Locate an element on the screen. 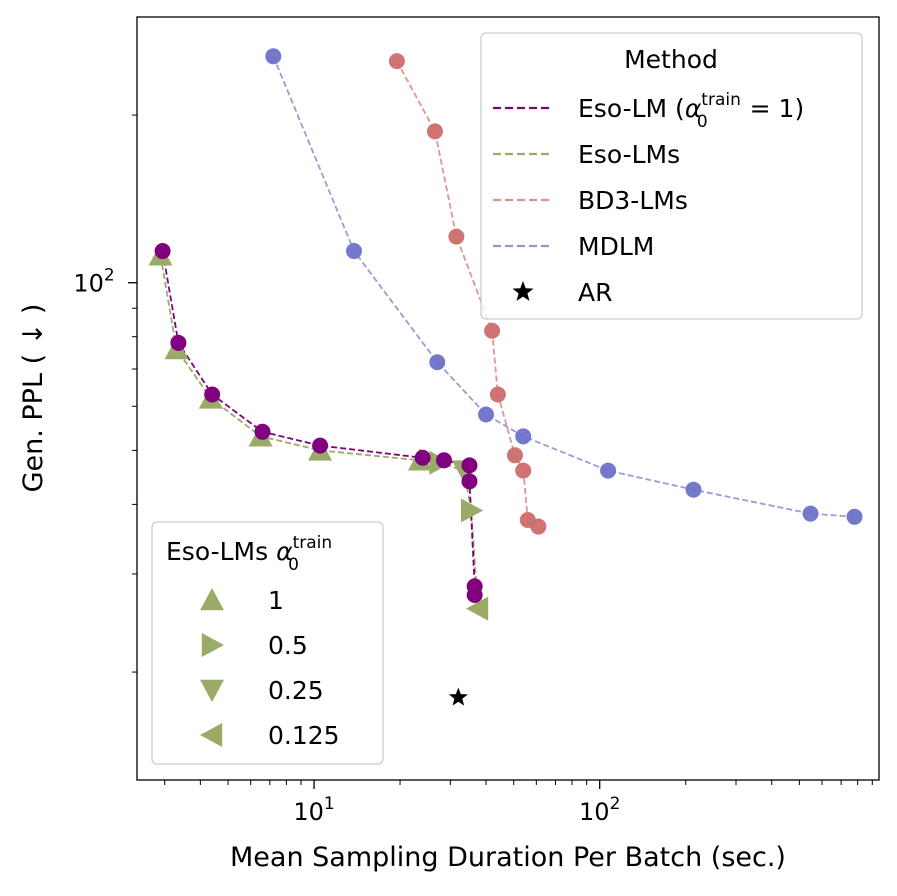  legend-alpha-title-text: Eso-LMs is located at coordinates (221, 551).